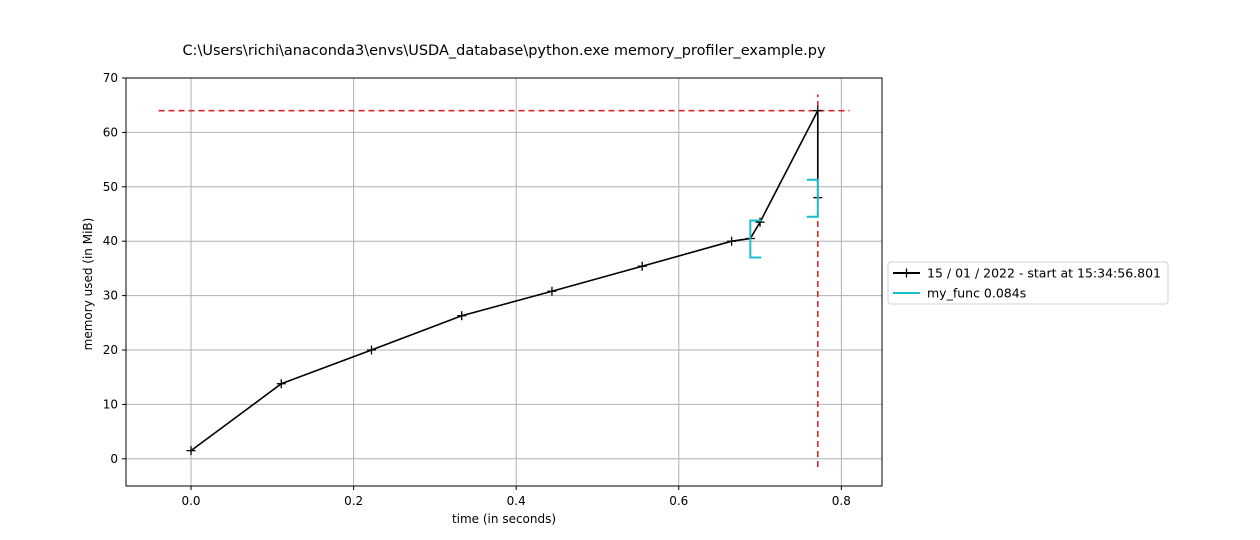  What do you see at coordinates (114, 459) in the screenshot?
I see `y-tick-label: 0` at bounding box center [114, 459].